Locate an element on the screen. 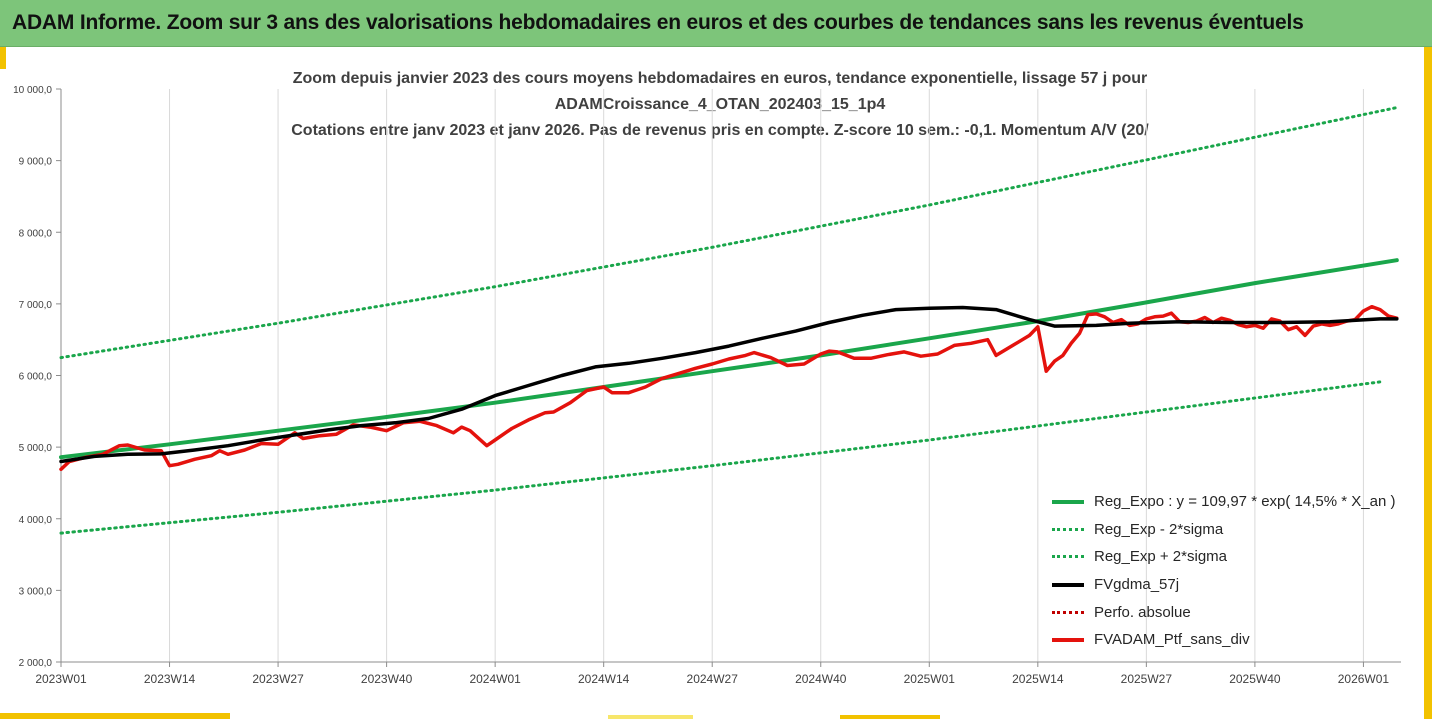 Image resolution: width=1432 pixels, height=719 pixels. x-tick-label: 2025W14 is located at coordinates (1038, 679).